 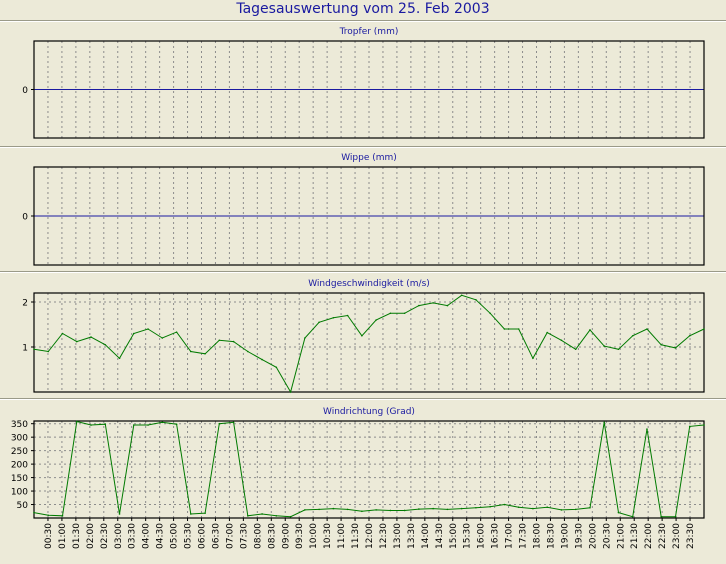 What do you see at coordinates (175, 536) in the screenshot?
I see `x-tick-label: 05:00` at bounding box center [175, 536].